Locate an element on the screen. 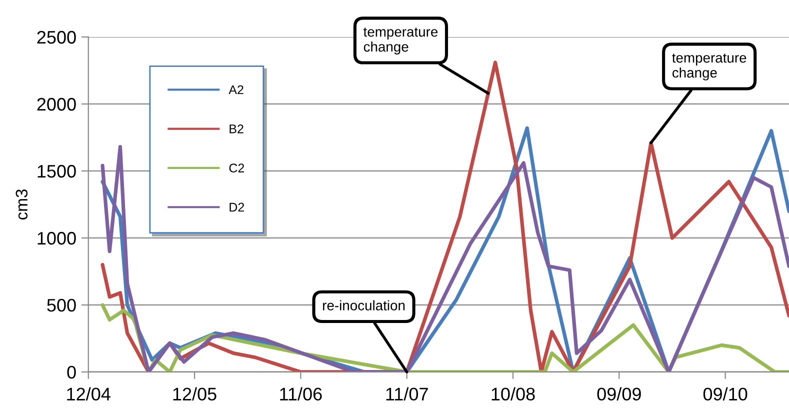  y-tick-label: 2000 is located at coordinates (56, 104).